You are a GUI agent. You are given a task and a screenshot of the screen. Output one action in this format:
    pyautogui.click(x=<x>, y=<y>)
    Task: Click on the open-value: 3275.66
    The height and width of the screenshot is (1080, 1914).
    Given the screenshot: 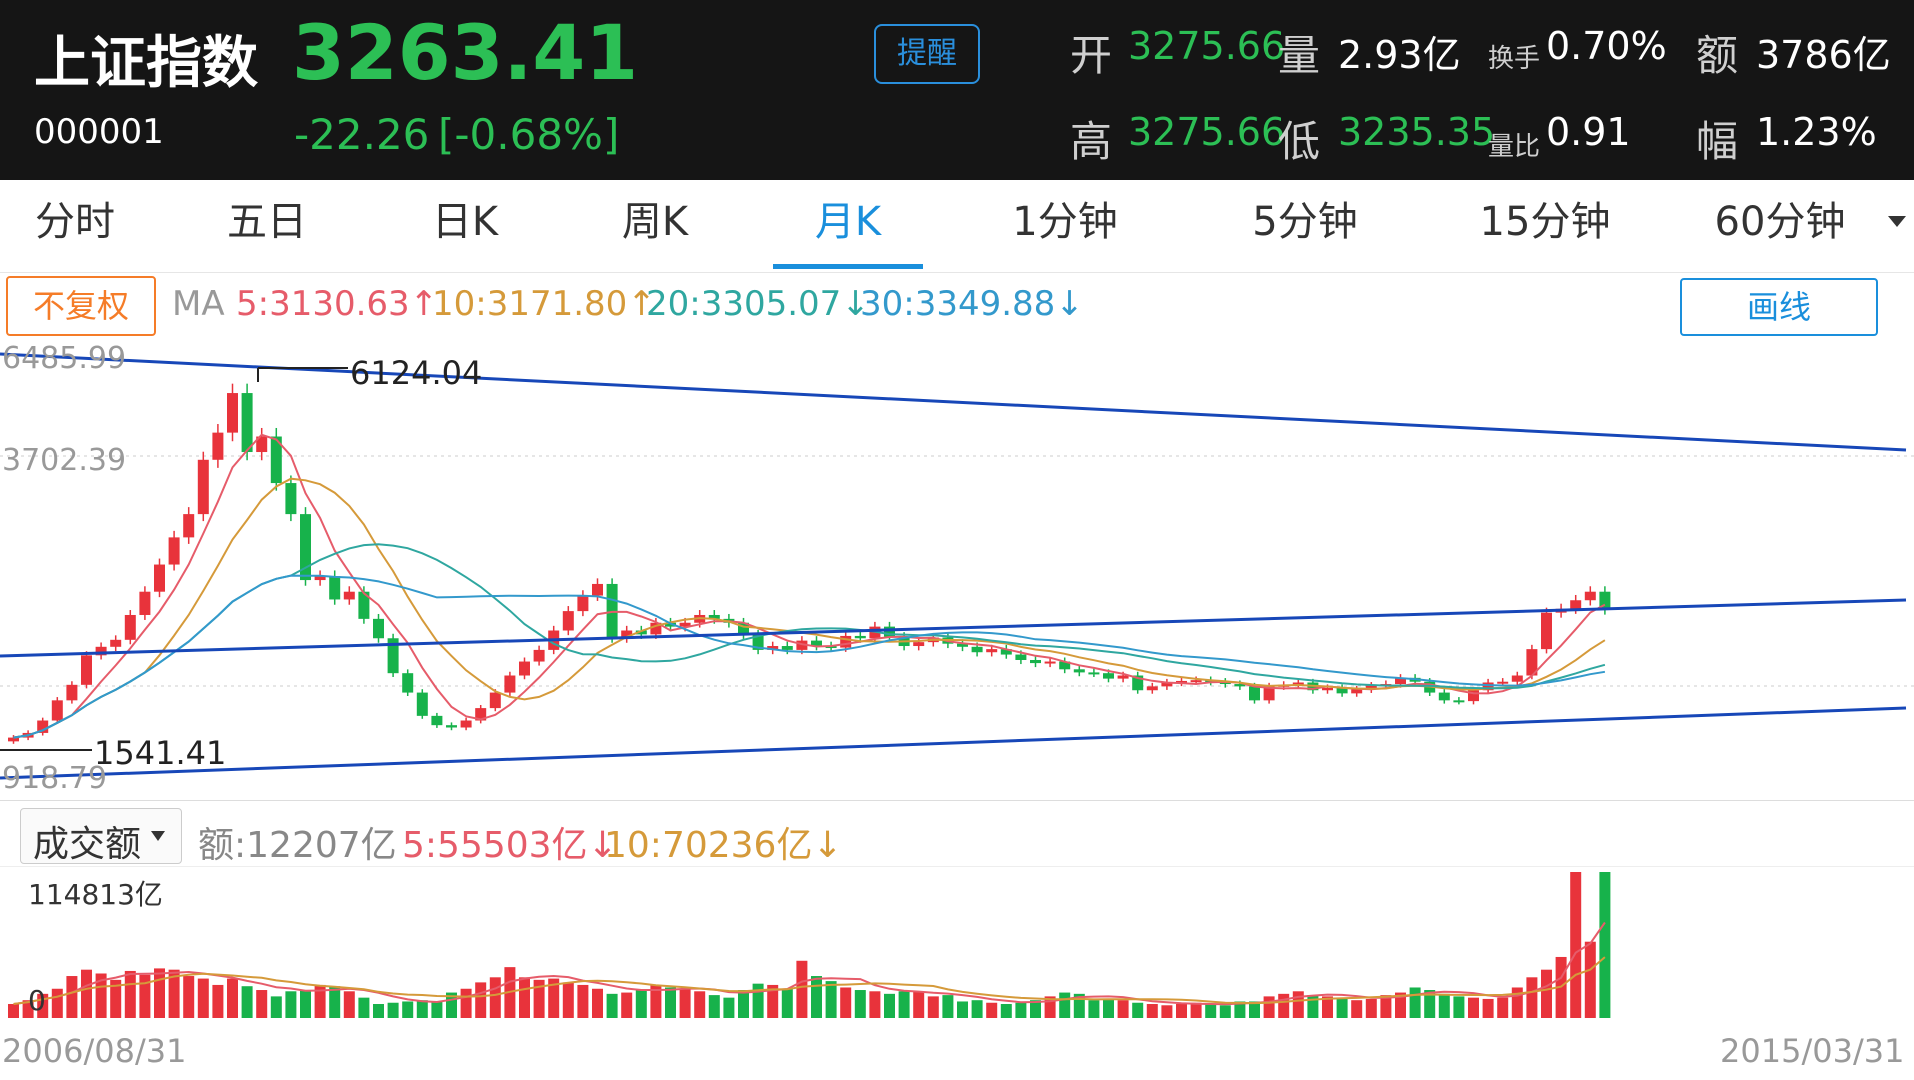 What is the action you would take?
    pyautogui.click(x=1207, y=46)
    